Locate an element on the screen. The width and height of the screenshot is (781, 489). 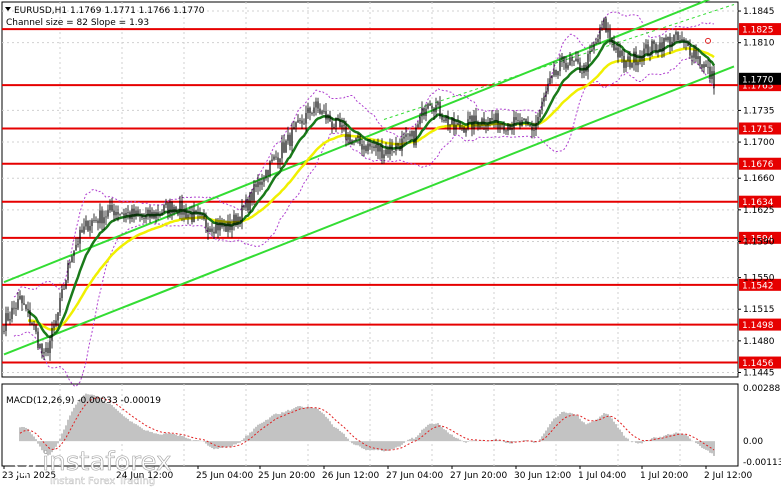
level-1.1676: 1.1676 is located at coordinates (391, 163).